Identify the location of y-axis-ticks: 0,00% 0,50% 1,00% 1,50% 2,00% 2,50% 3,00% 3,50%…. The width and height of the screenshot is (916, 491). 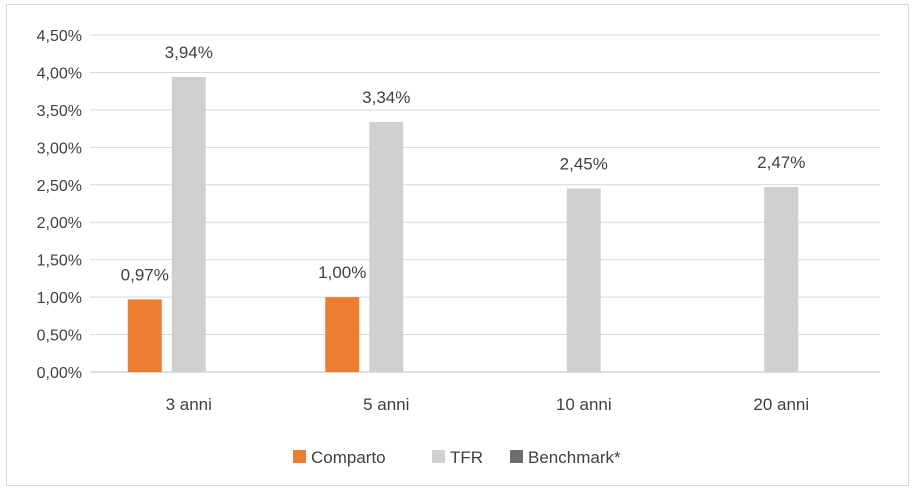
(59, 205).